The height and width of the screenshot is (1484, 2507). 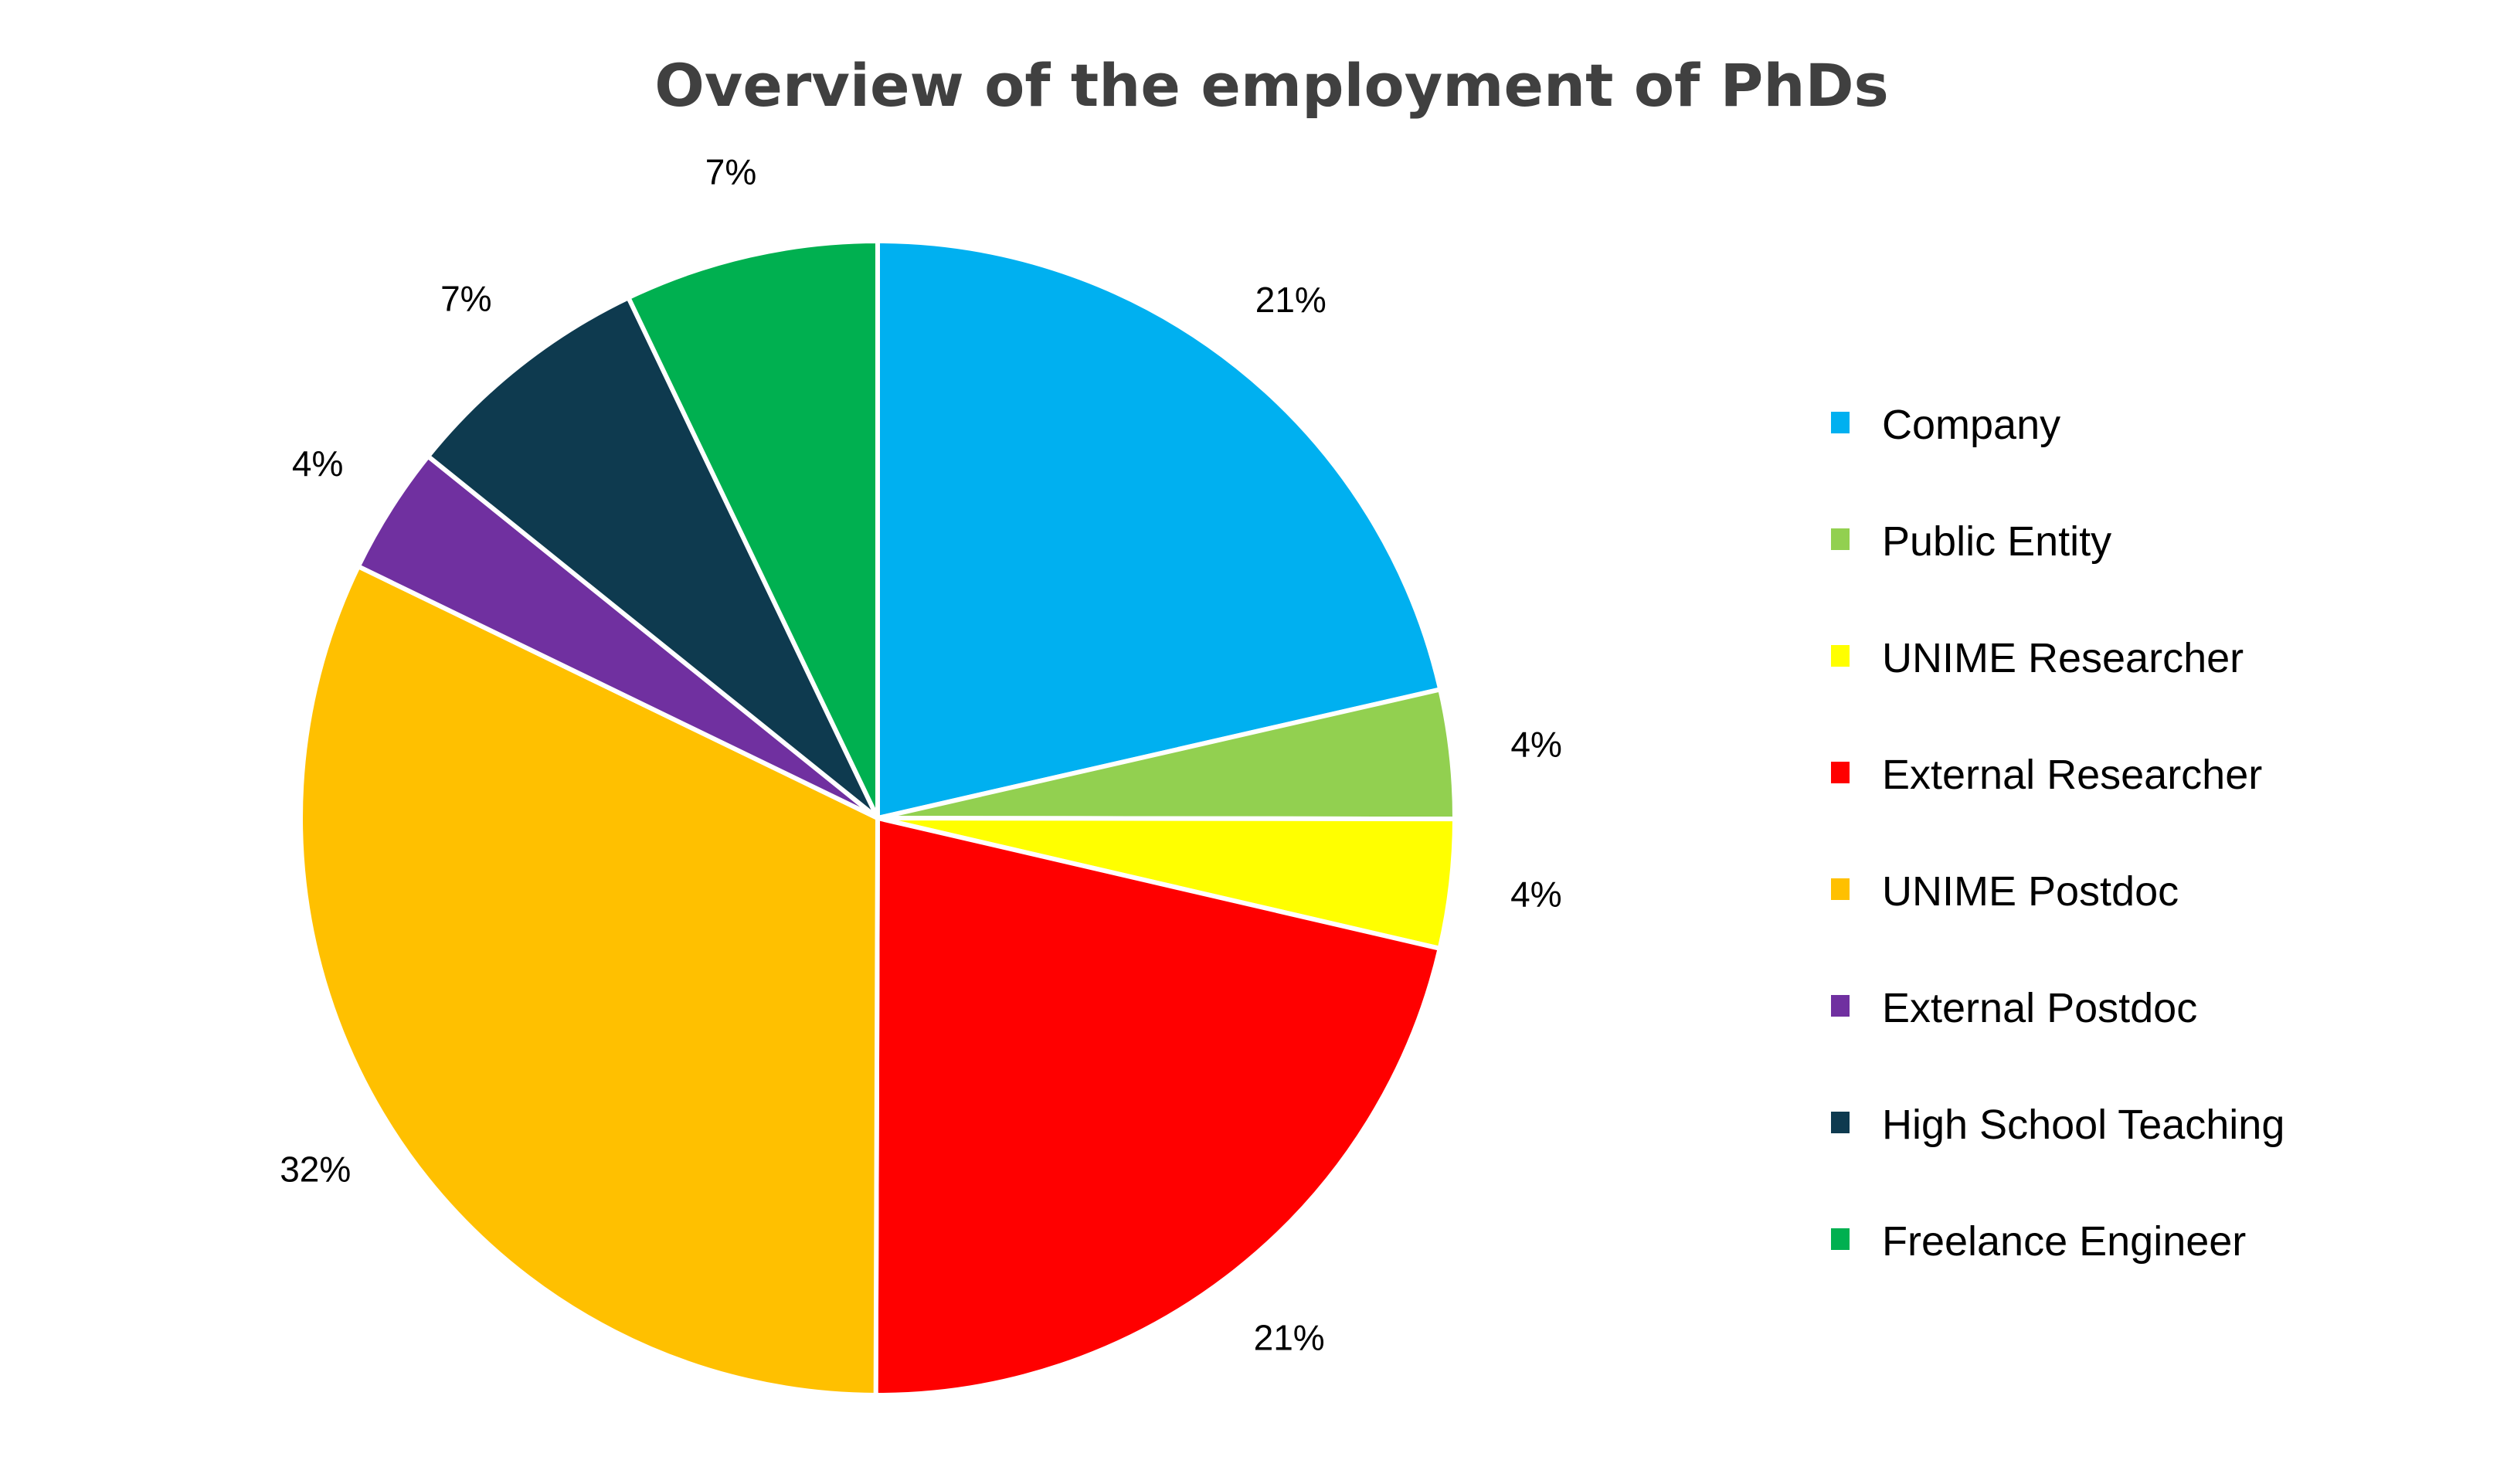 I want to click on legend-label: Company, so click(x=1971, y=425).